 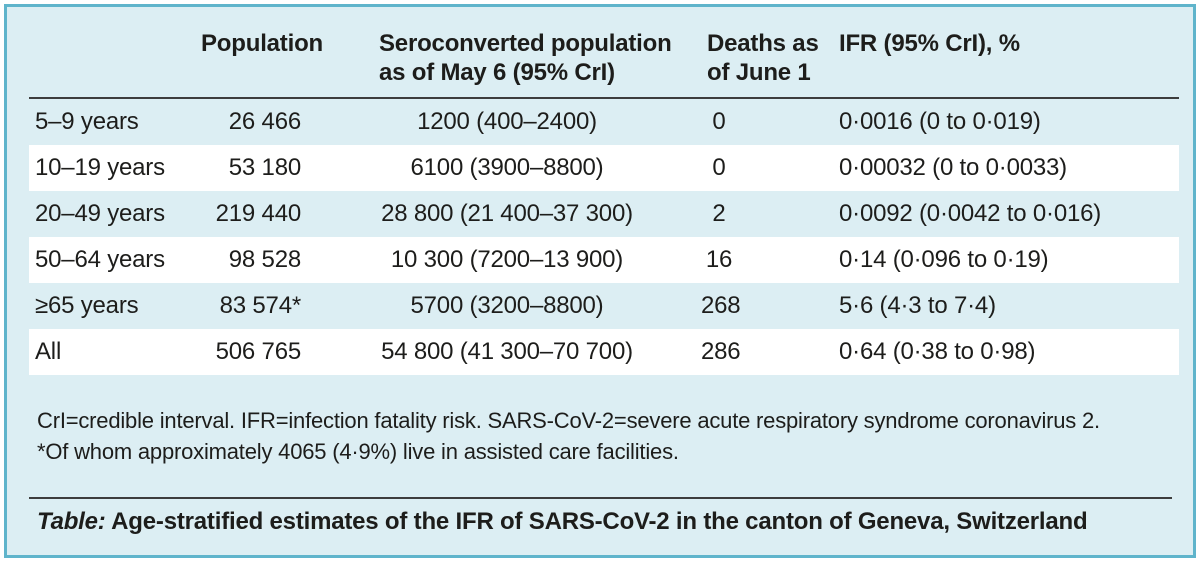 I want to click on cell-seroconverted: 54 800 (41 300–70 700), so click(x=507, y=351).